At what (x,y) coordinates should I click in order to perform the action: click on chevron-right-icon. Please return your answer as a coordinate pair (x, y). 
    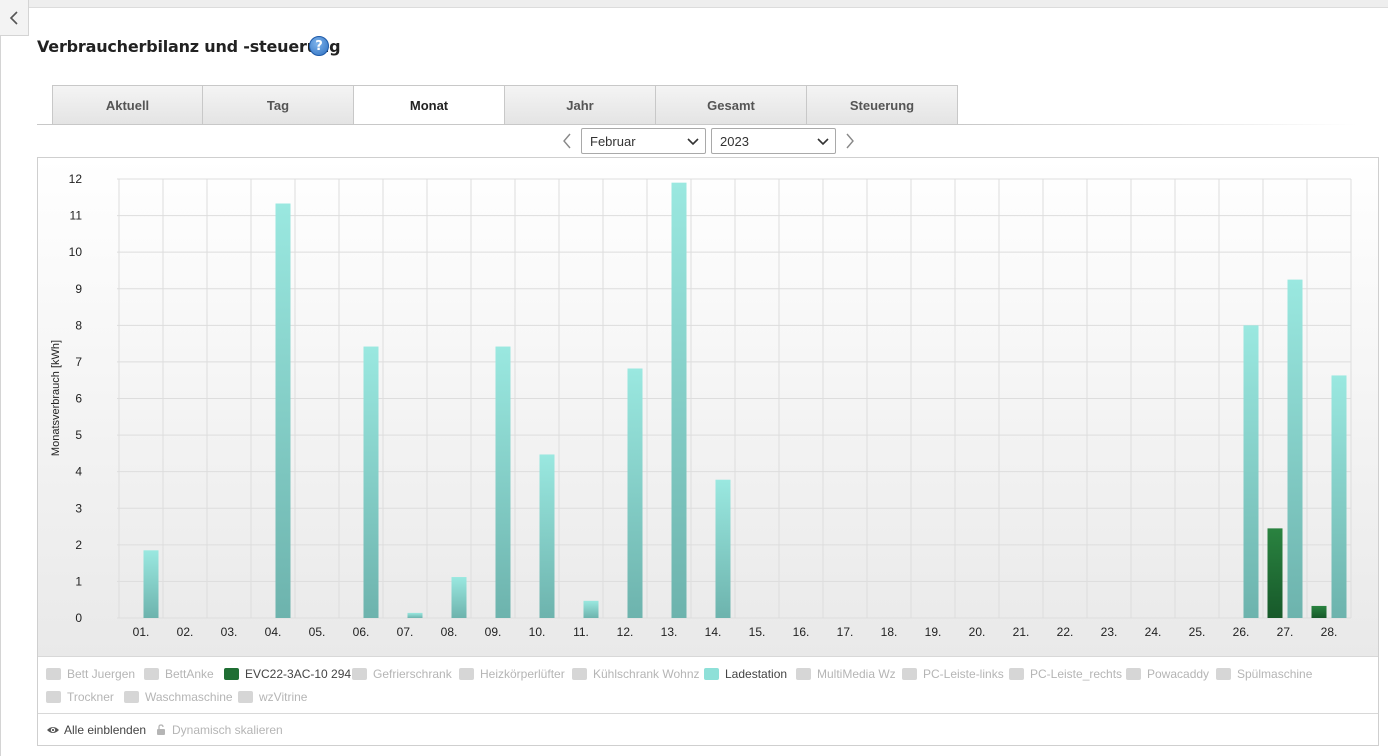
    Looking at the image, I should click on (850, 141).